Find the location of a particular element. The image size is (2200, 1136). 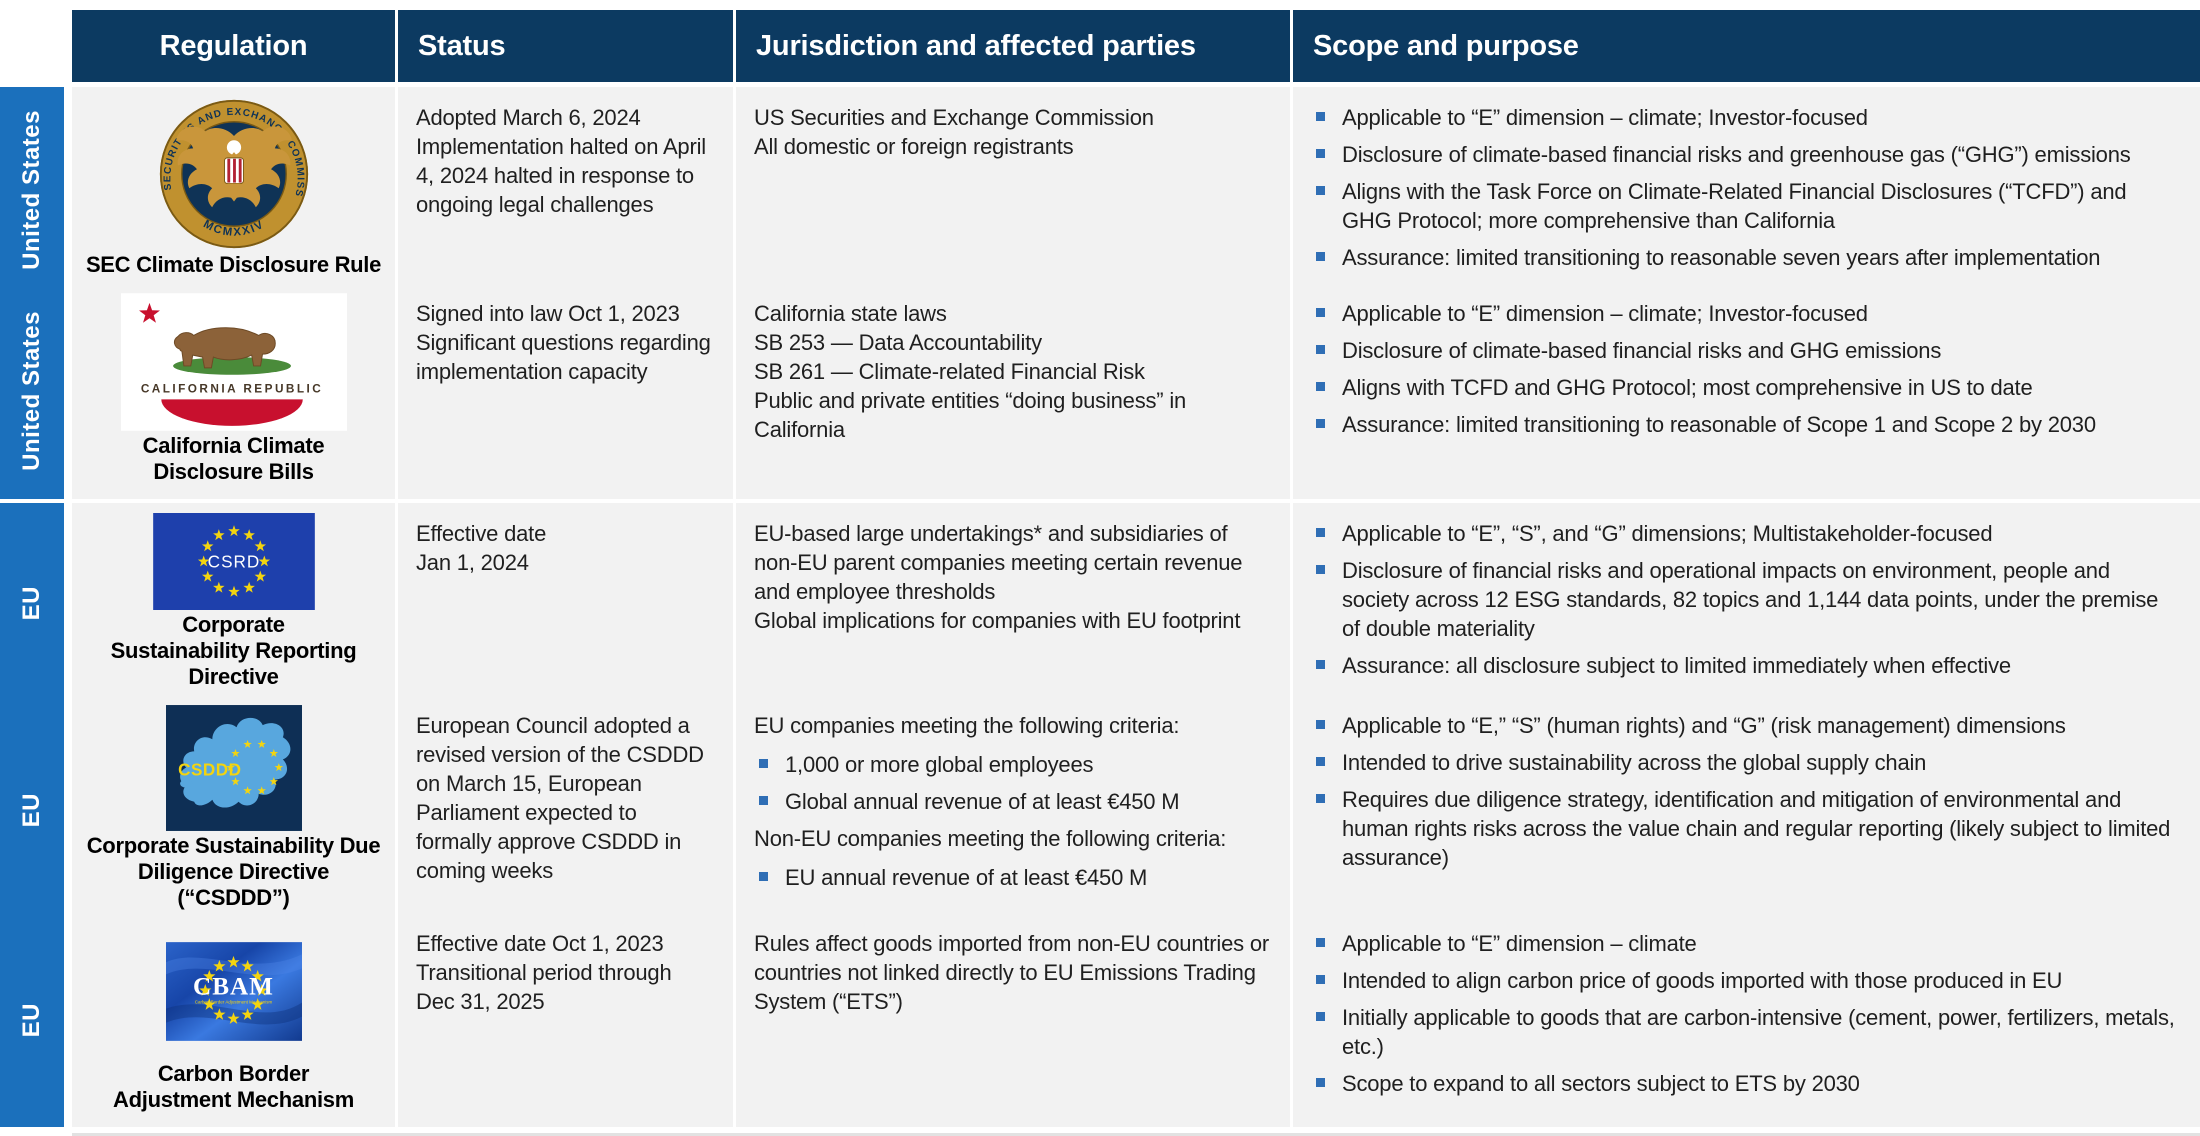

sec-eagle-head is located at coordinates (233, 147).